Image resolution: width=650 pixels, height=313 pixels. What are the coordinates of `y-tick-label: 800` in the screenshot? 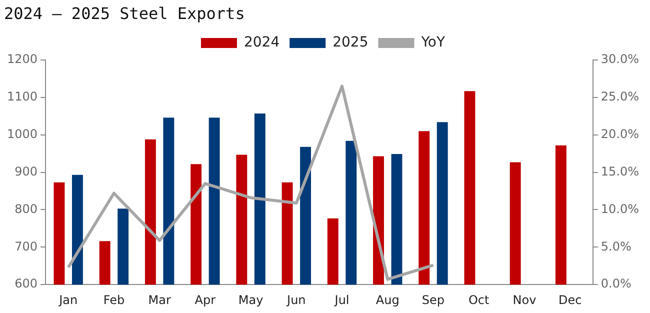 It's located at (26, 209).